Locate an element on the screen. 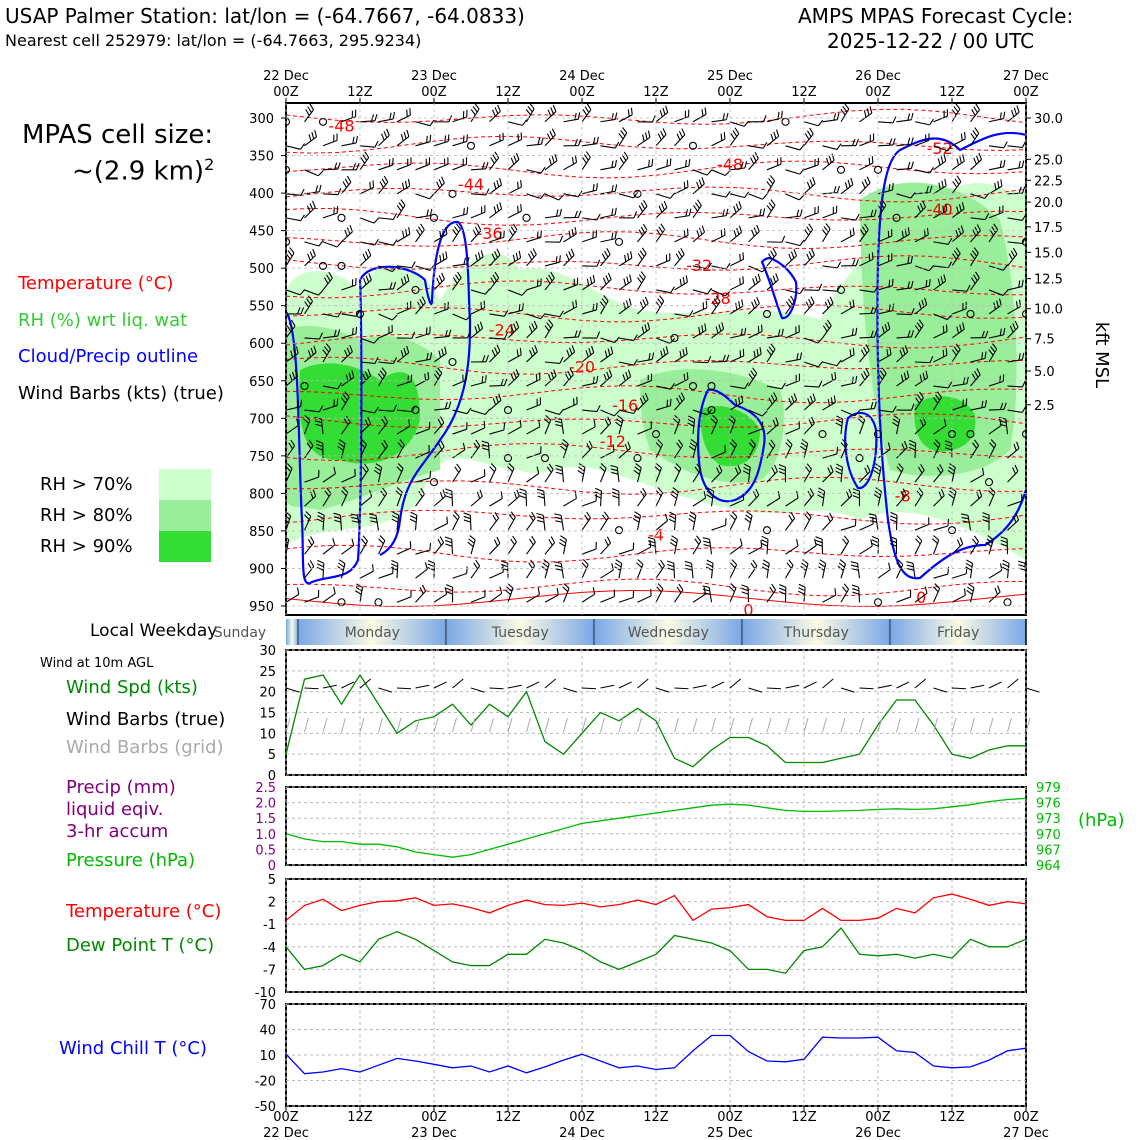 The height and width of the screenshot is (1140, 1140). wind-barb-true is located at coordinates (884, 686).